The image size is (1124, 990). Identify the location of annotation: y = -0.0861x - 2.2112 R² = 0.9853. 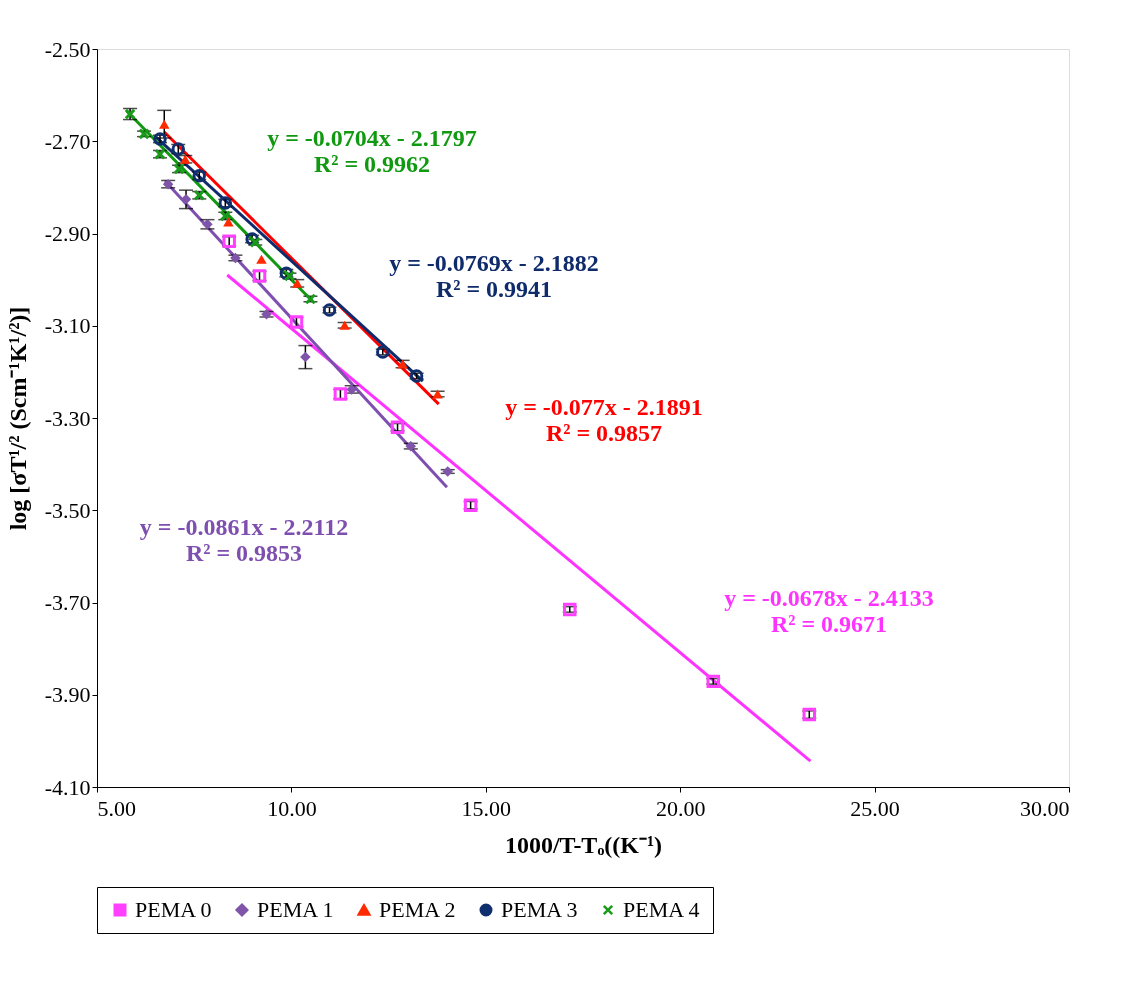
(244, 540).